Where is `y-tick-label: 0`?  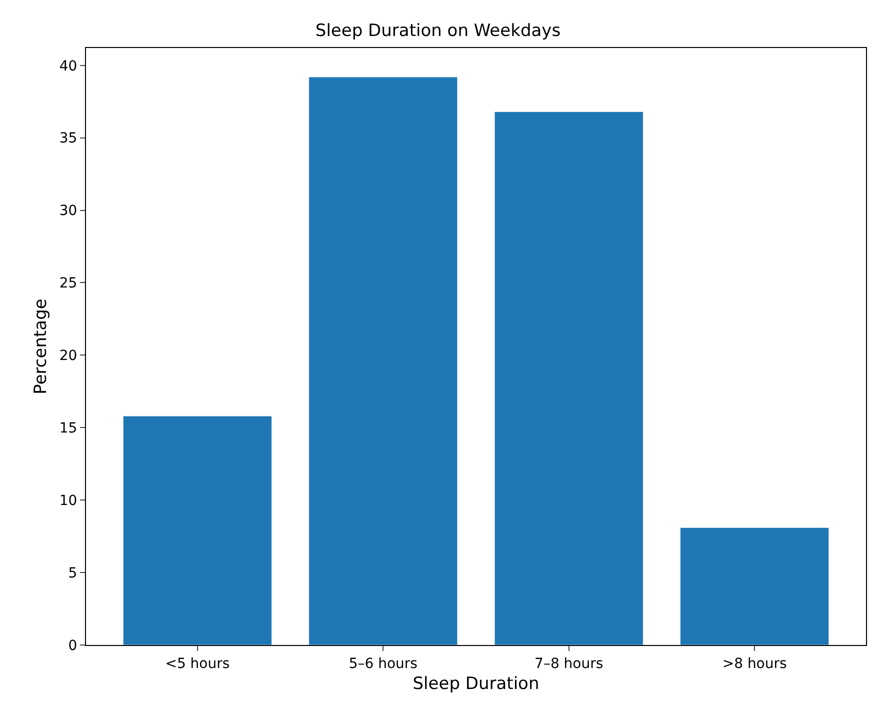 y-tick-label: 0 is located at coordinates (73, 646).